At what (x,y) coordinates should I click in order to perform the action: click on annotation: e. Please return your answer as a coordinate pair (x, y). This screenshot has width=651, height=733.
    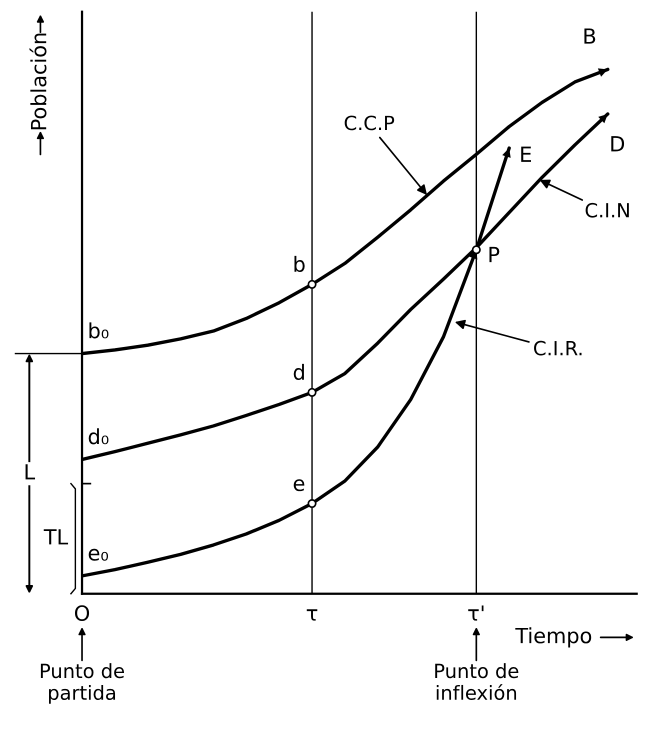
    Looking at the image, I should click on (299, 485).